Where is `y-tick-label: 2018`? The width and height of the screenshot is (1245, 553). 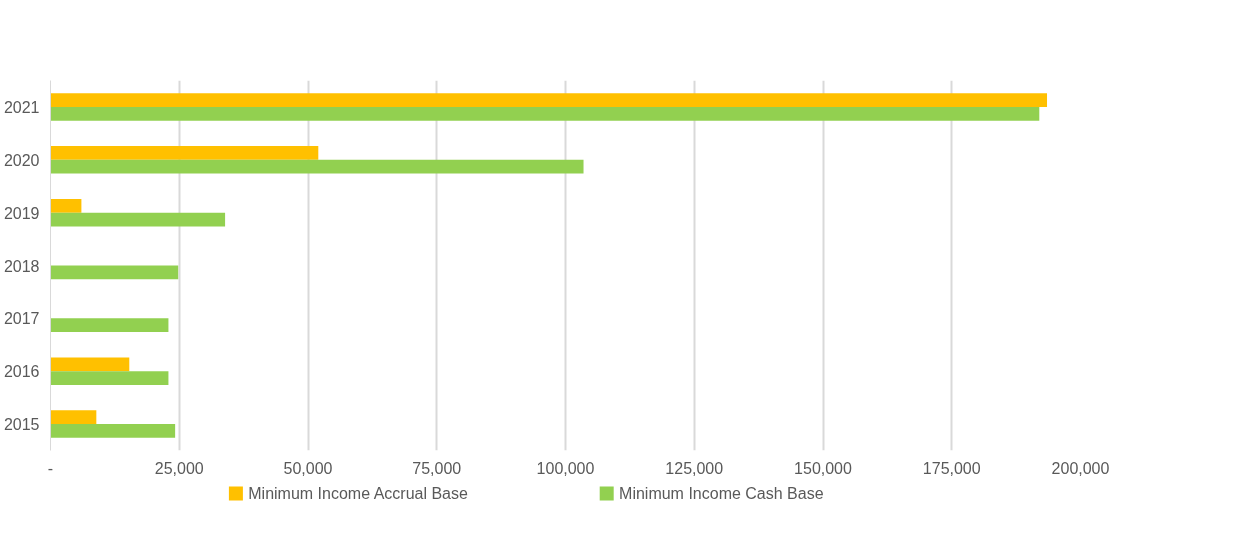
y-tick-label: 2018 is located at coordinates (21, 266).